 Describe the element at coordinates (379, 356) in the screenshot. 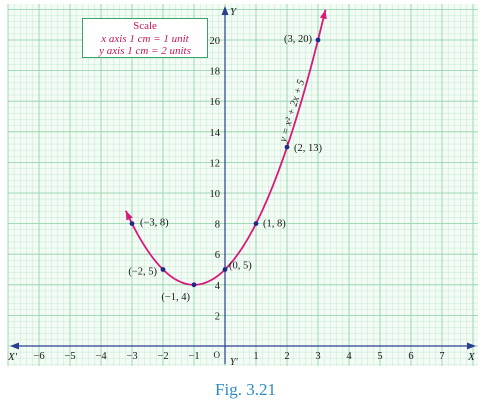

I see `x-tick-label: 5` at that location.